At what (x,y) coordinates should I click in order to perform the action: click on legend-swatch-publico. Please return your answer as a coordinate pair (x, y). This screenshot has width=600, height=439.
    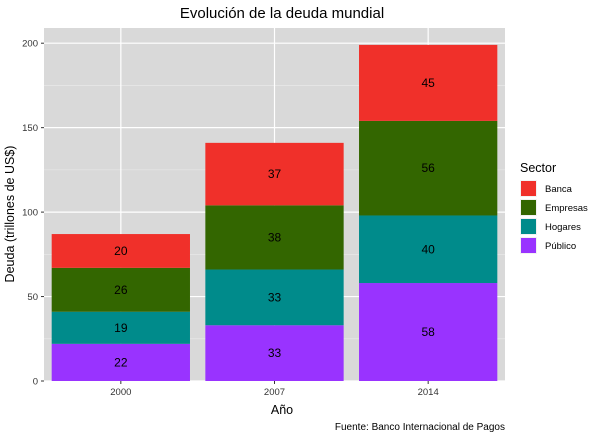
    Looking at the image, I should click on (528, 245).